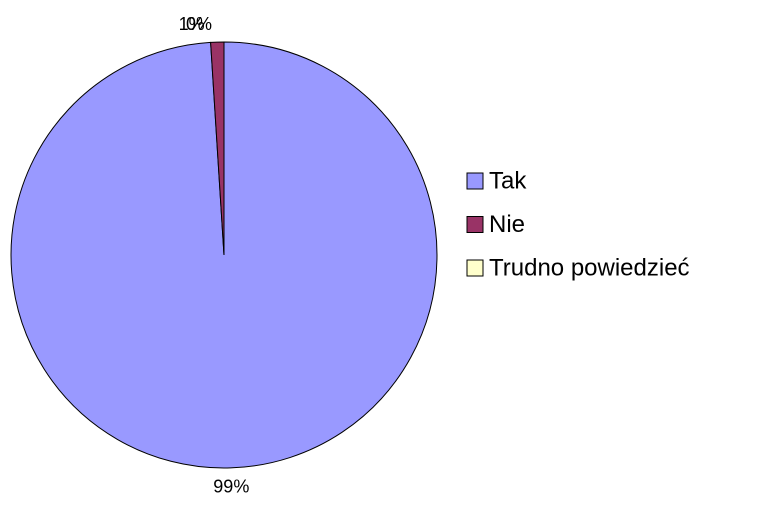 The image size is (770, 506). What do you see at coordinates (192, 24) in the screenshot?
I see `data-label: 1%` at bounding box center [192, 24].